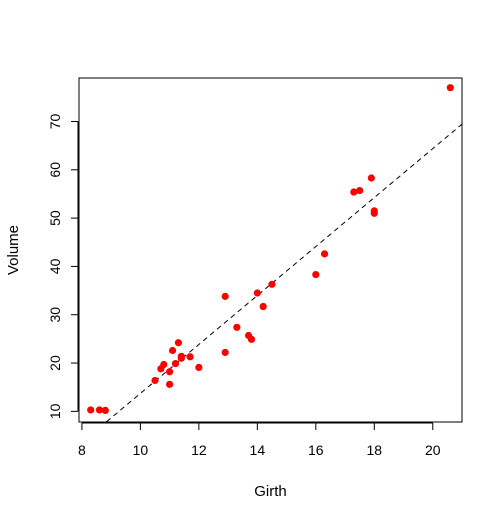 This screenshot has height=521, width=503. What do you see at coordinates (55, 266) in the screenshot?
I see `y-tick-label: 40` at bounding box center [55, 266].